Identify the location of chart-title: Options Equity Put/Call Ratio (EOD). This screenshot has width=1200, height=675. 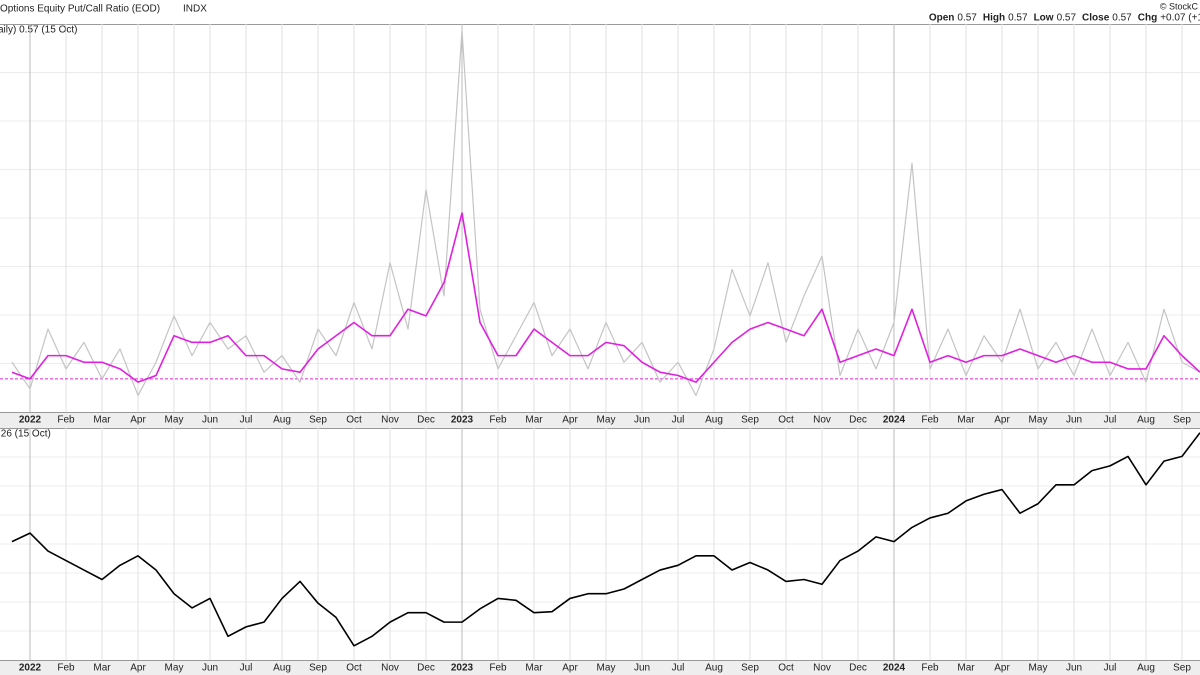
(80, 9).